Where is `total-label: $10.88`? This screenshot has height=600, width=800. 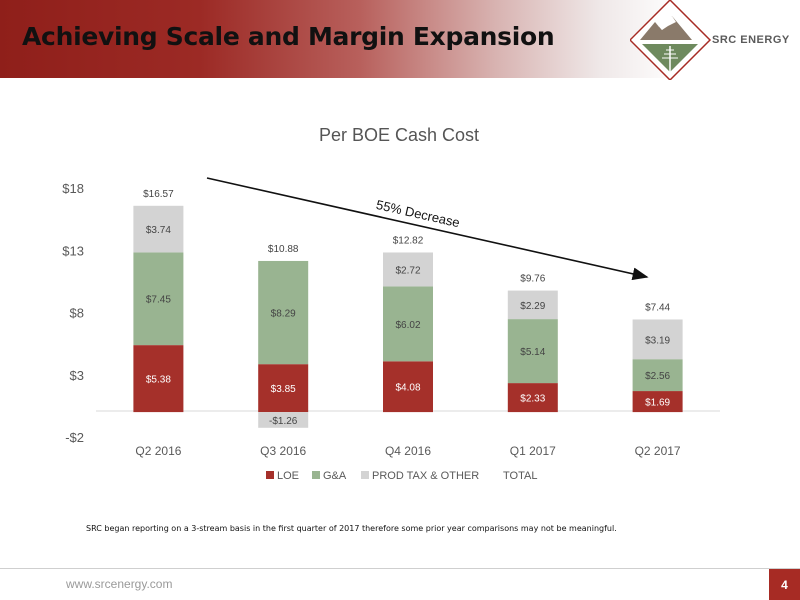 total-label: $10.88 is located at coordinates (283, 249).